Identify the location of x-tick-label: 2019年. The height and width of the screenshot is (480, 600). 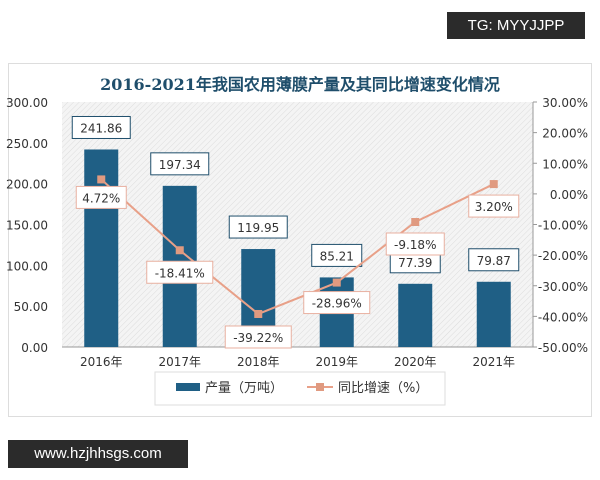
(336, 362).